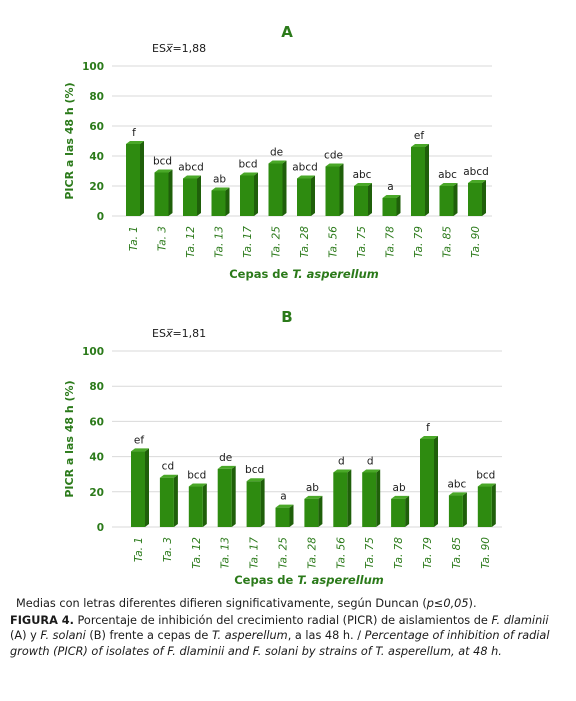 This screenshot has height=701, width=576. Describe the element at coordinates (287, 32) in the screenshot. I see `panel-title: A` at that location.